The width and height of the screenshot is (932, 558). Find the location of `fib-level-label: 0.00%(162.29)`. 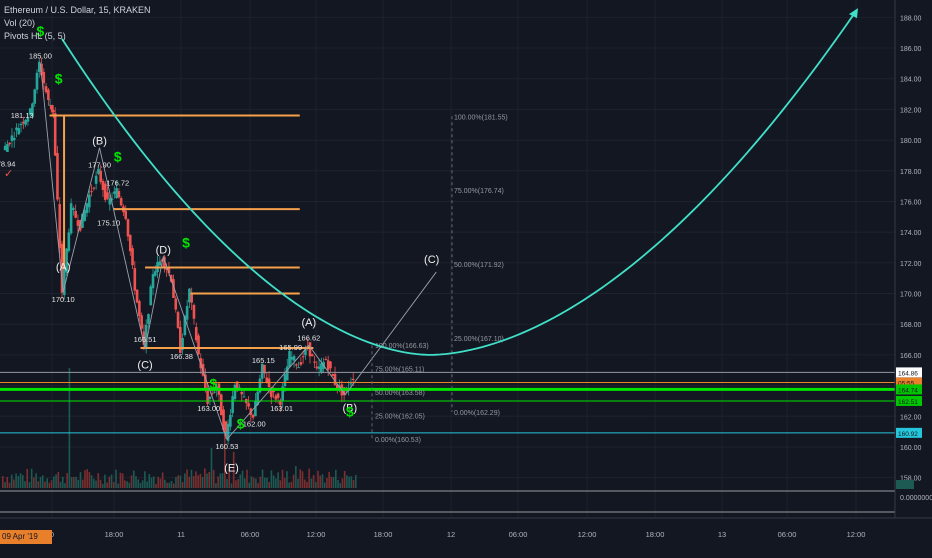

fib-level-label: 0.00%(162.29) is located at coordinates (477, 413).